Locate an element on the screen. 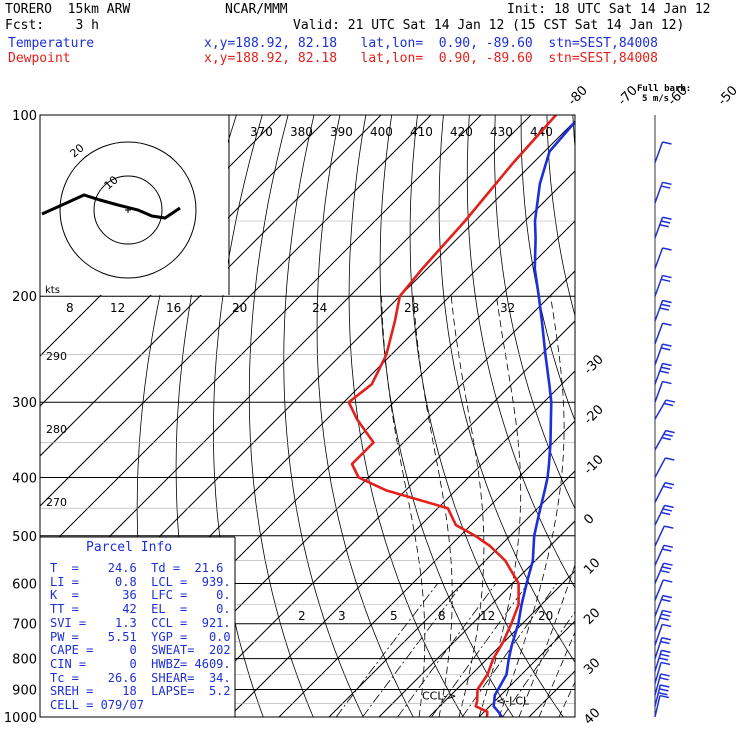  pressure-tick-label: 200 is located at coordinates (24, 297).